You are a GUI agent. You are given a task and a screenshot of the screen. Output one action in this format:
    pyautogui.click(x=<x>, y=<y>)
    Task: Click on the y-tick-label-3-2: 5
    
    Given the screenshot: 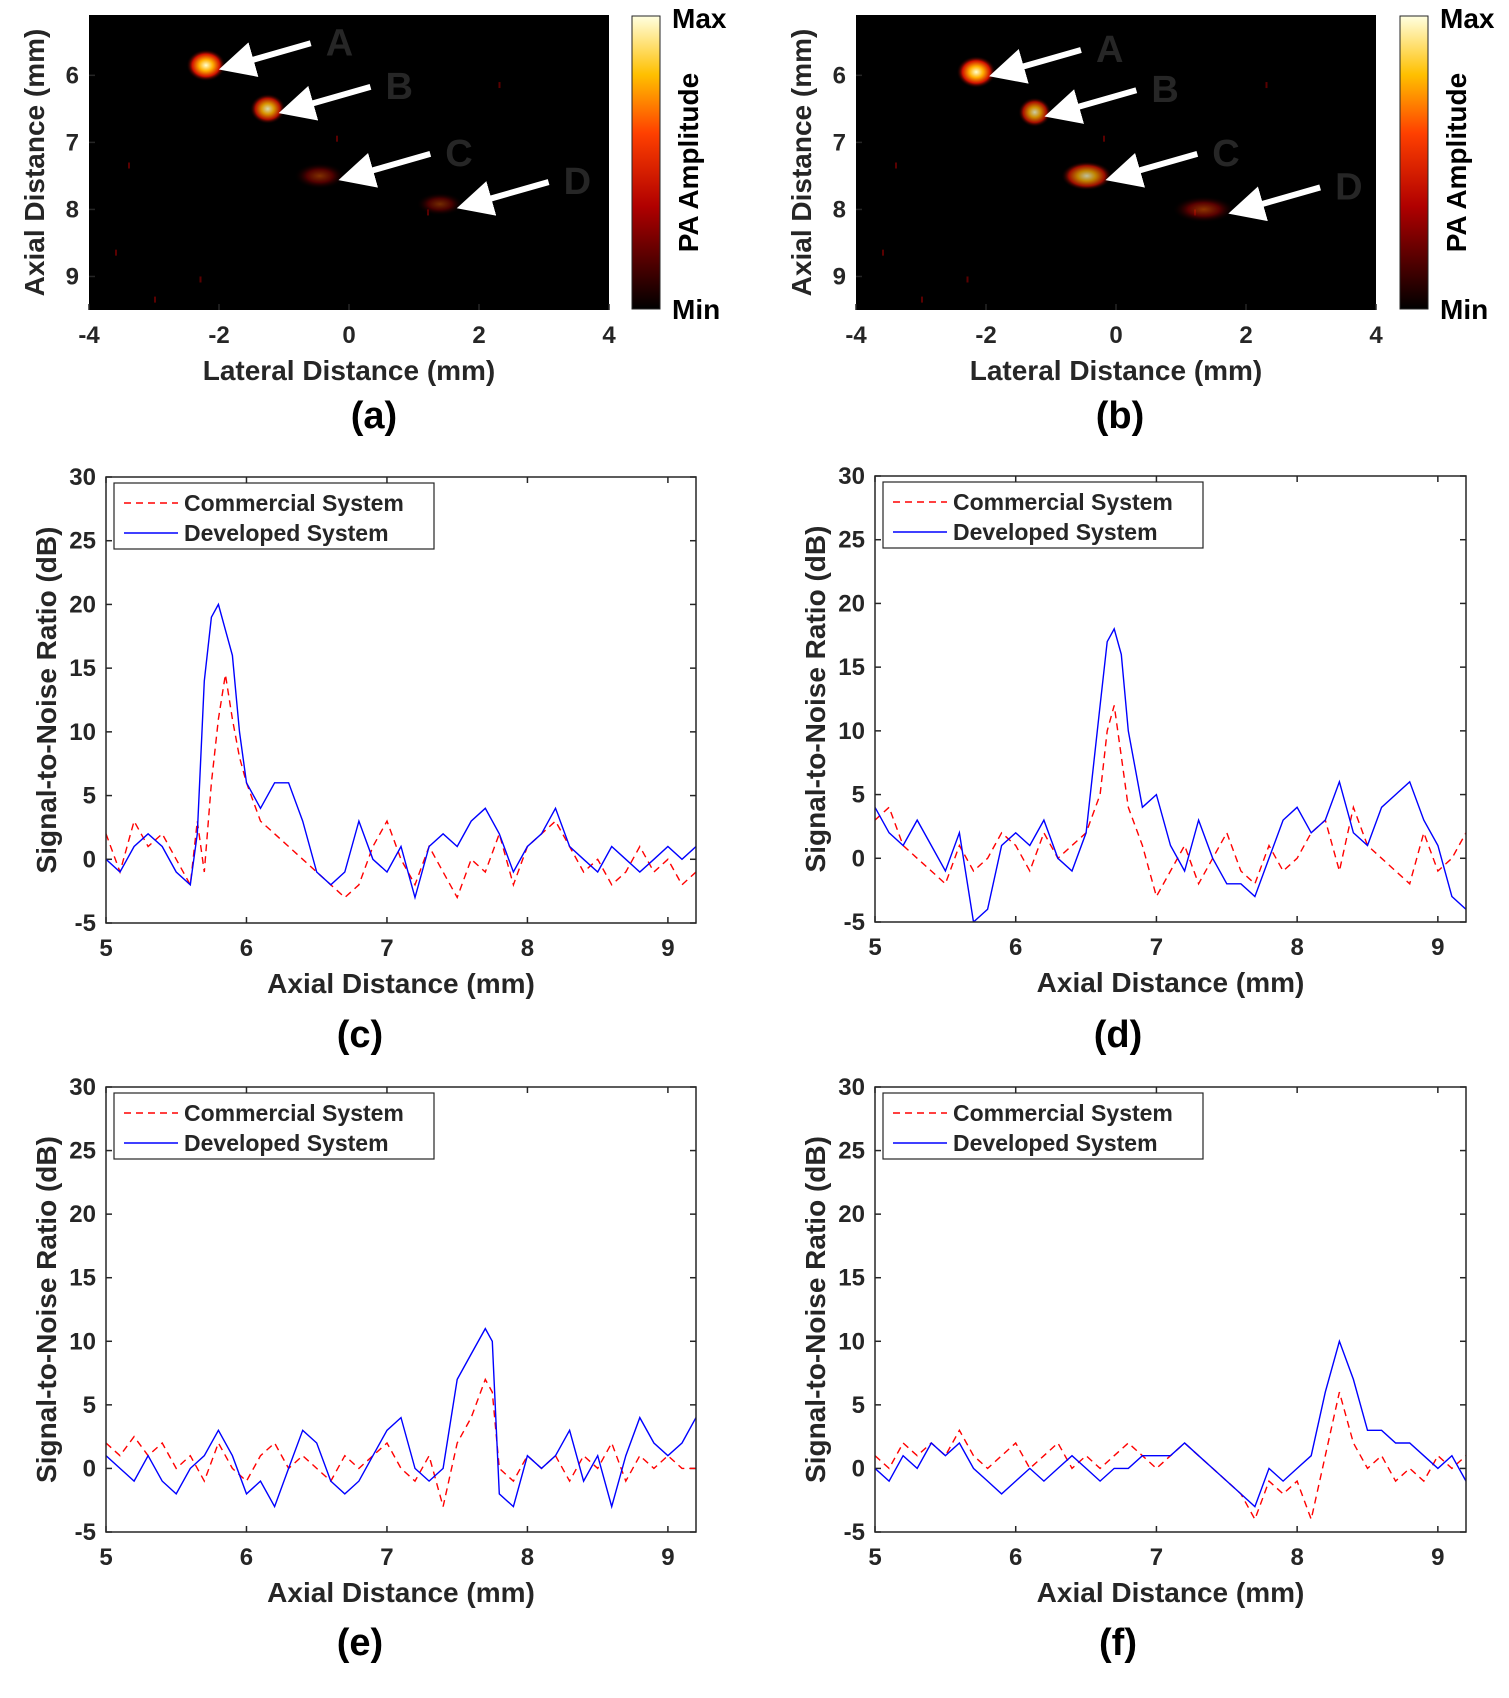 What is the action you would take?
    pyautogui.click(x=858, y=795)
    